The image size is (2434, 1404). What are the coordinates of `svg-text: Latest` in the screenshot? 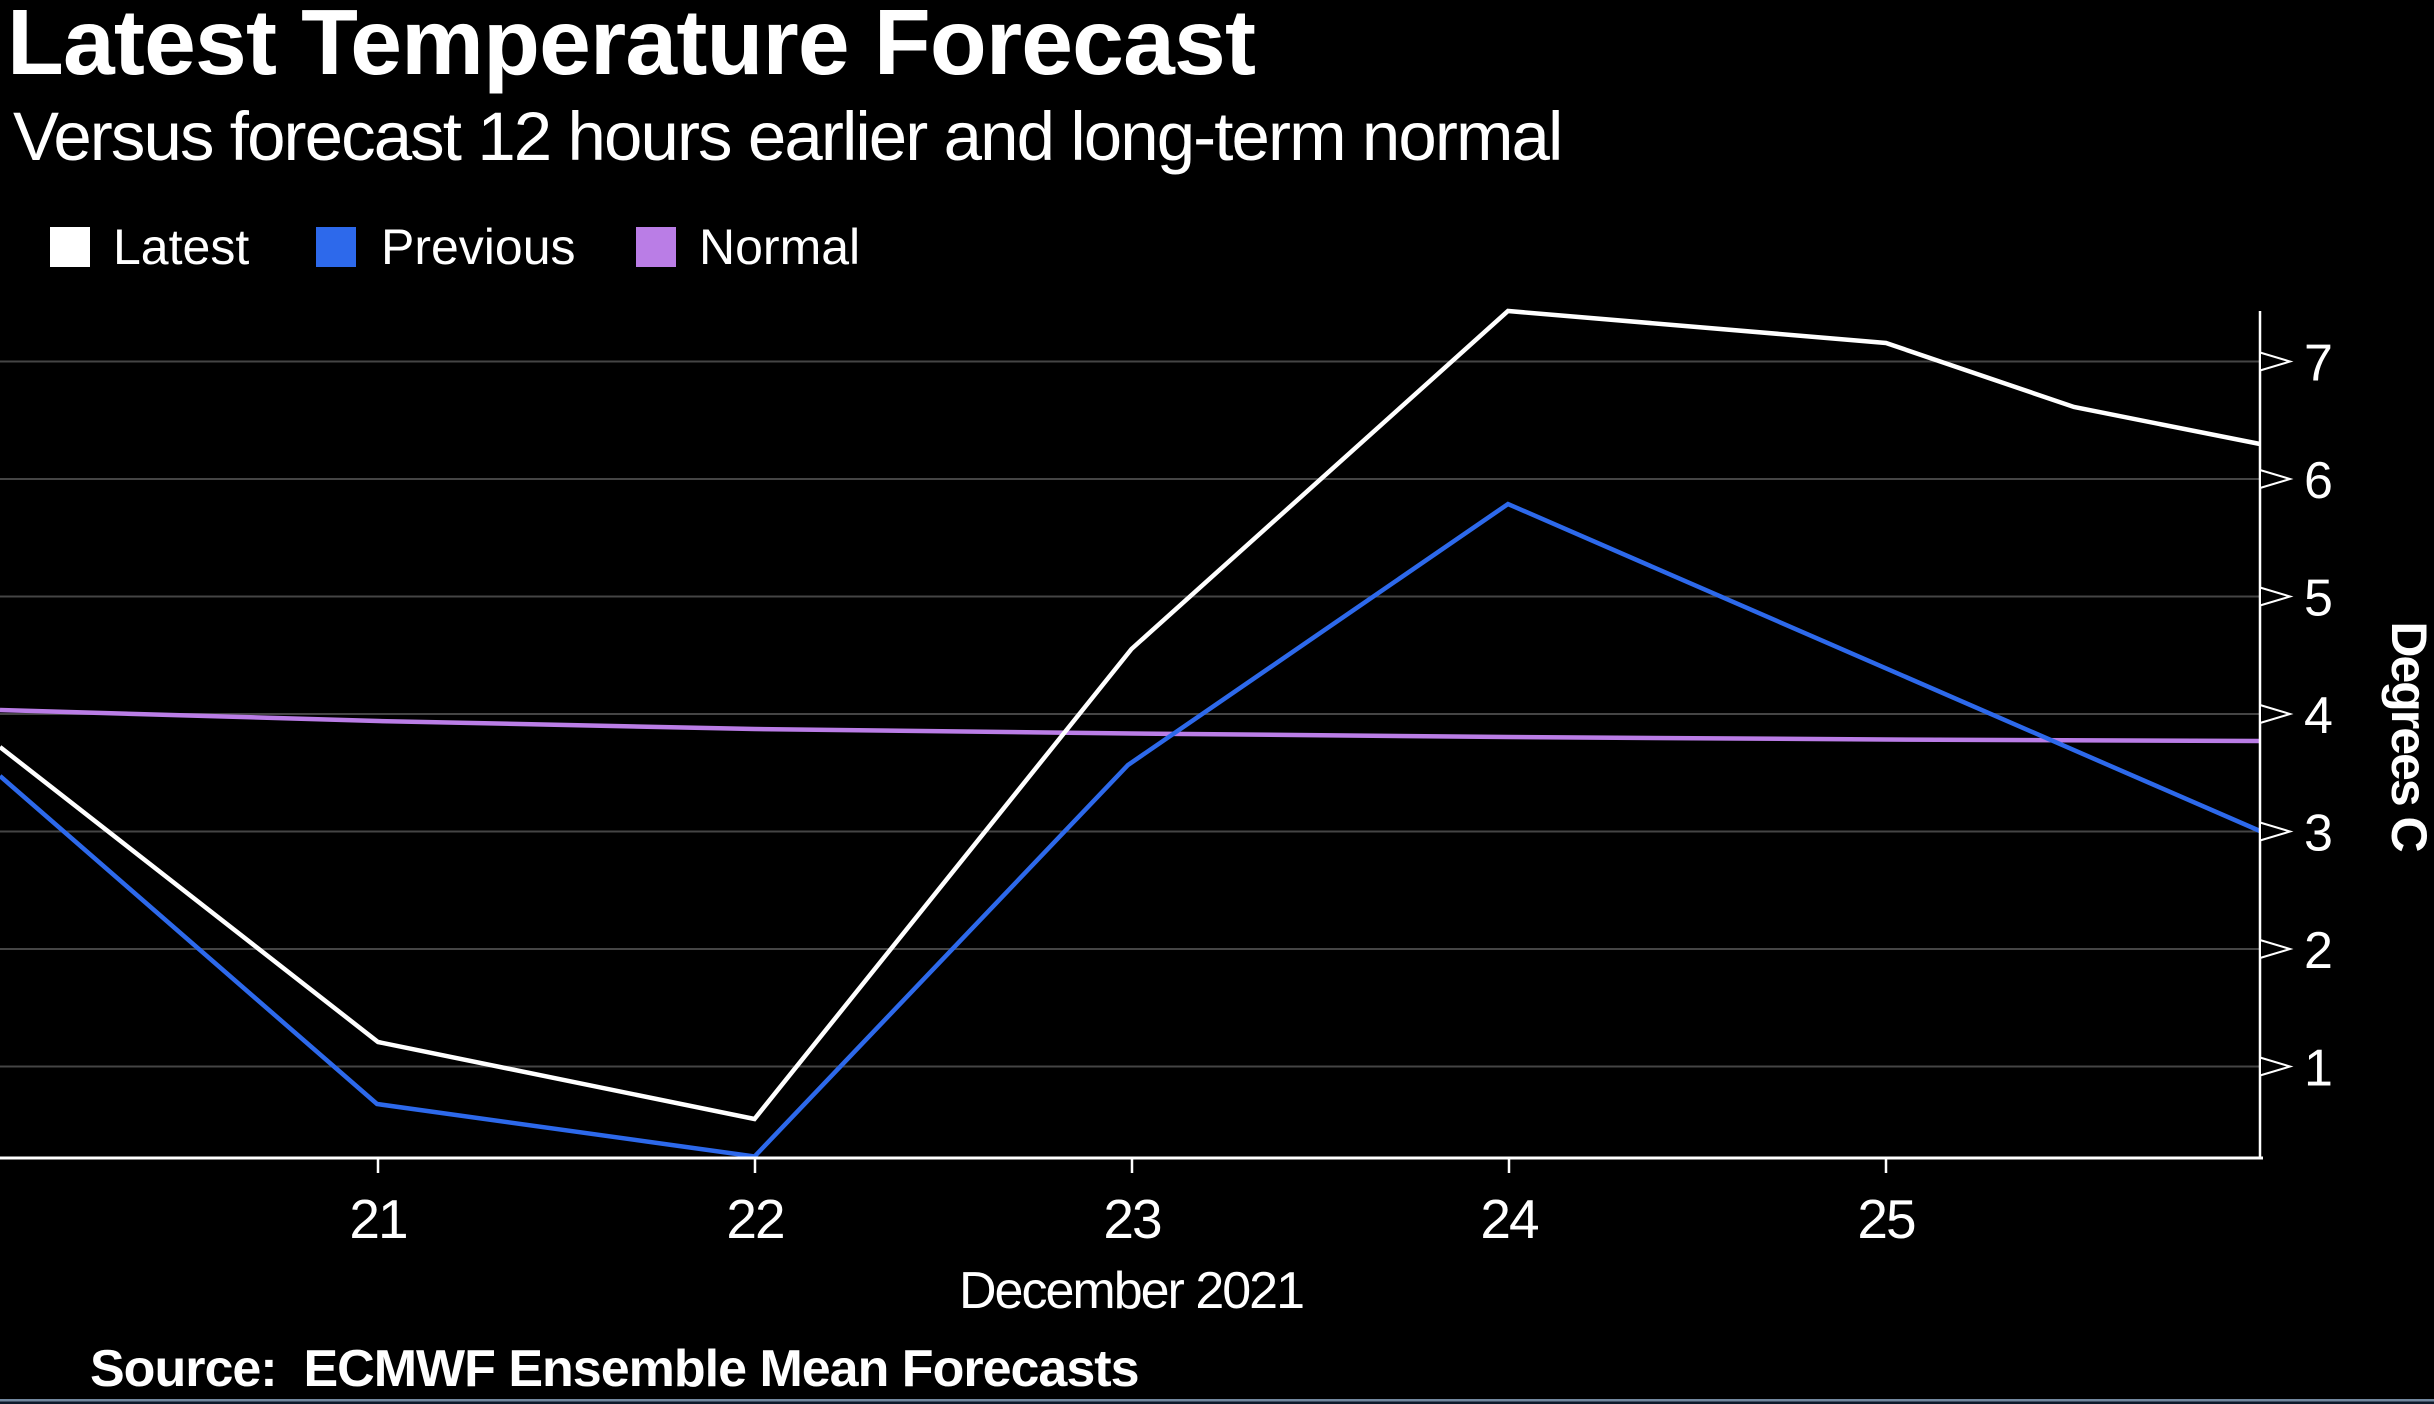 It's located at (181, 247).